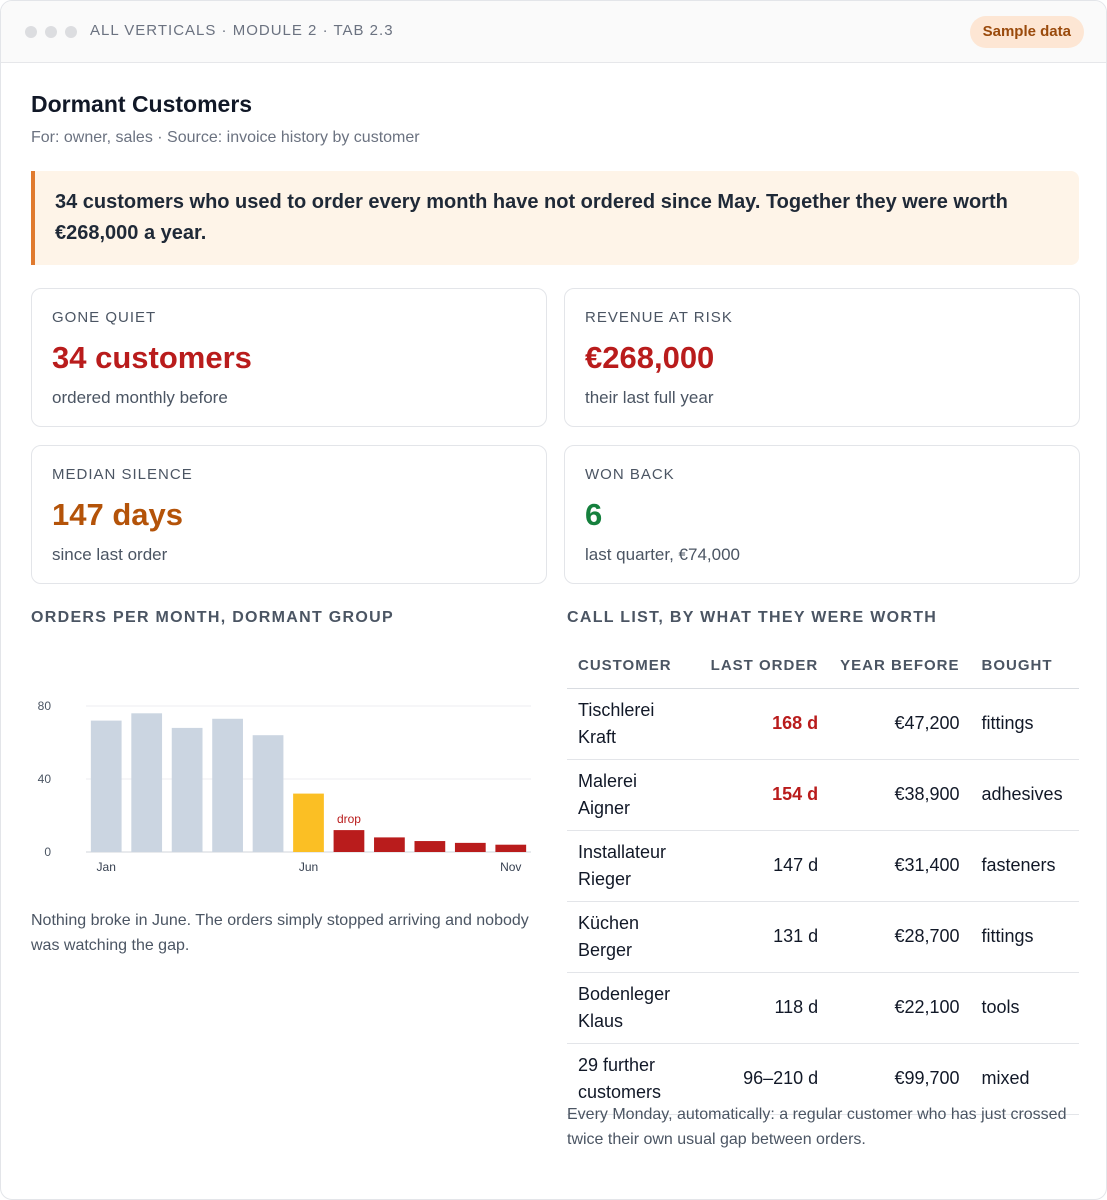 The height and width of the screenshot is (1200, 1107). Describe the element at coordinates (663, 554) in the screenshot. I see `kpi-note: last quarter, €74,000` at that location.